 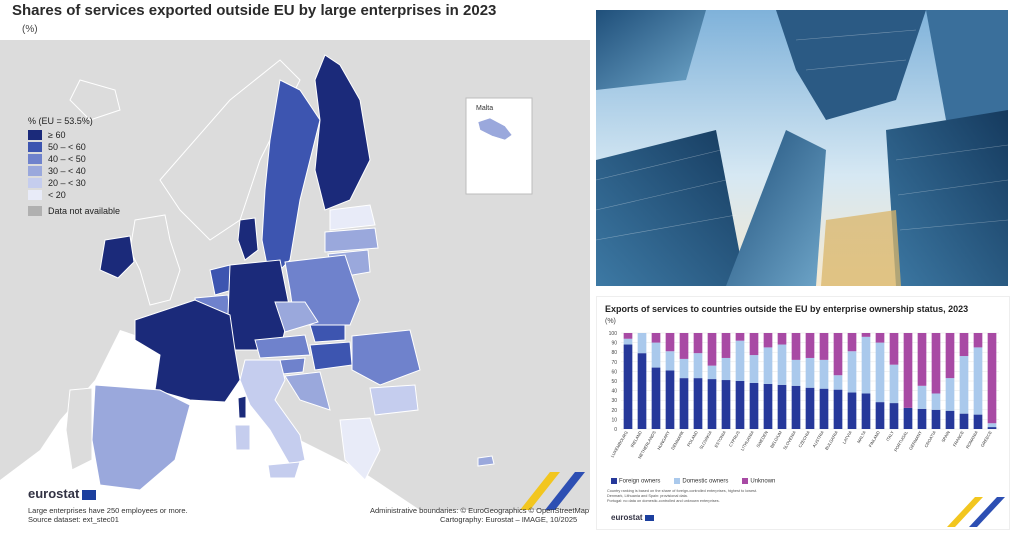 I want to click on sicily-region, so click(x=284, y=470).